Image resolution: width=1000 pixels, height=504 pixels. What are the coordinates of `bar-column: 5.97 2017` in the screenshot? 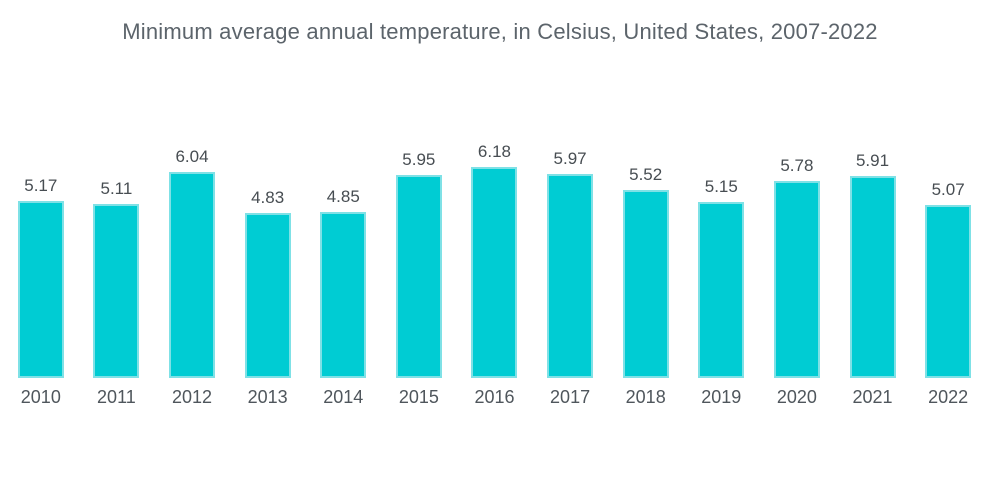 It's located at (570, 275).